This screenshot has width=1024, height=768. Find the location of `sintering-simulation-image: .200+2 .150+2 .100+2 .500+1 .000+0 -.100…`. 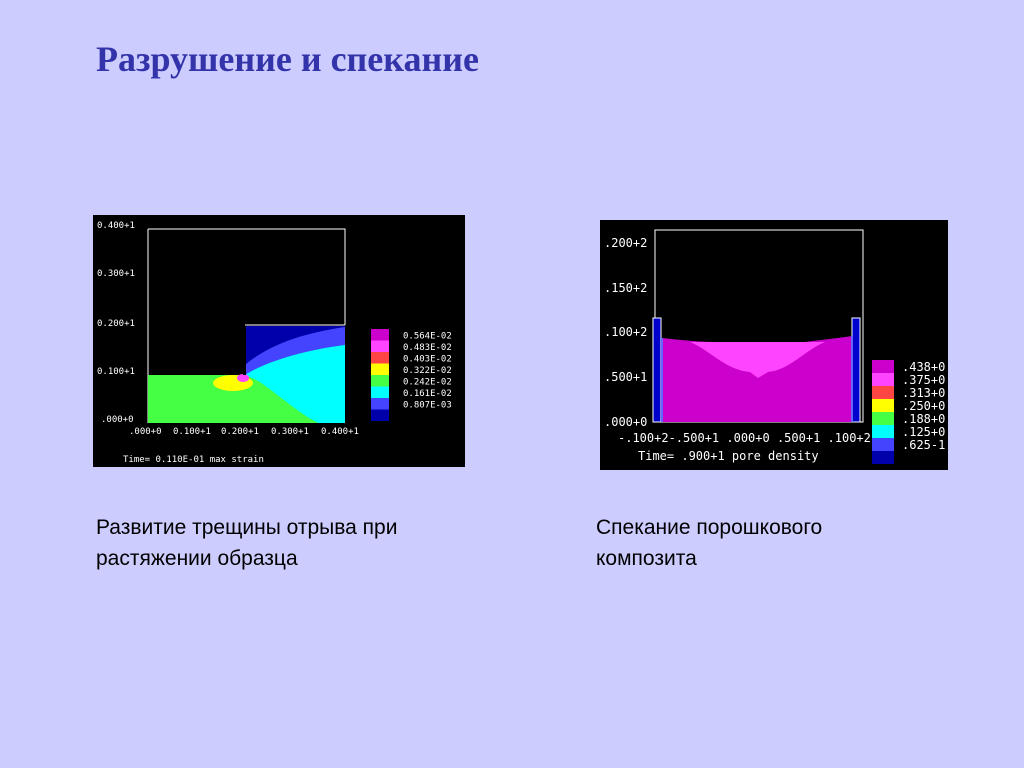

sintering-simulation-image: .200+2 .150+2 .100+2 .500+1 .000+0 -.100… is located at coordinates (774, 345).